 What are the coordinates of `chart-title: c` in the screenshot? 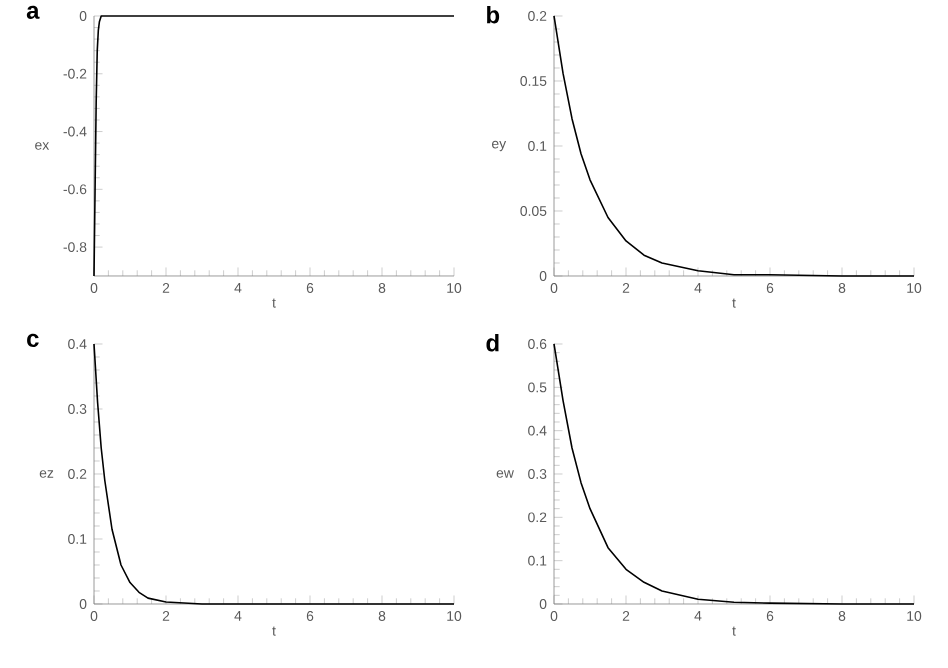 It's located at (33, 340).